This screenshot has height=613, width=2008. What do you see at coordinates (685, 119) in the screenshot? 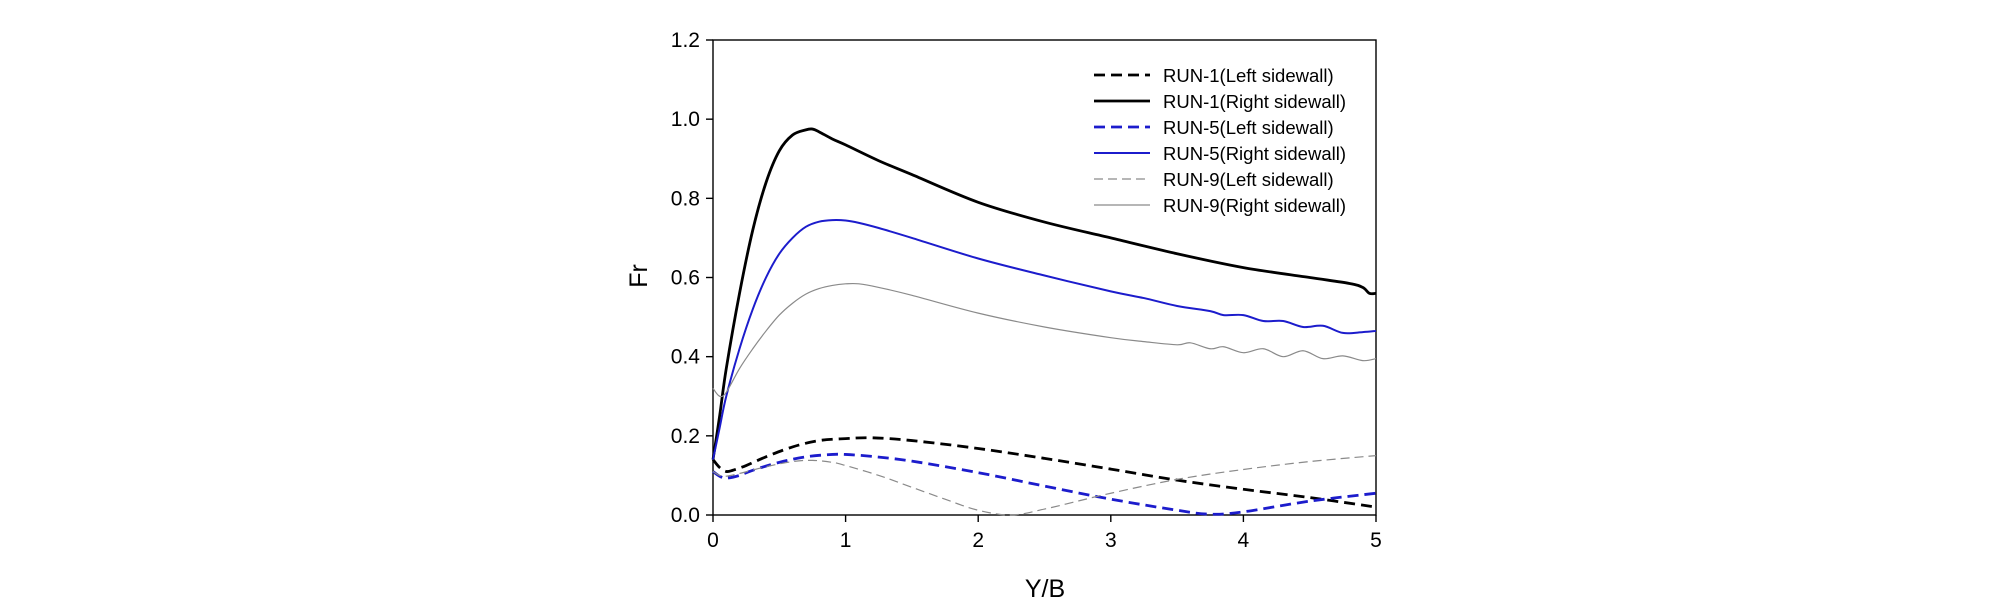
I see `y-tick-label: 1.0` at bounding box center [685, 119].